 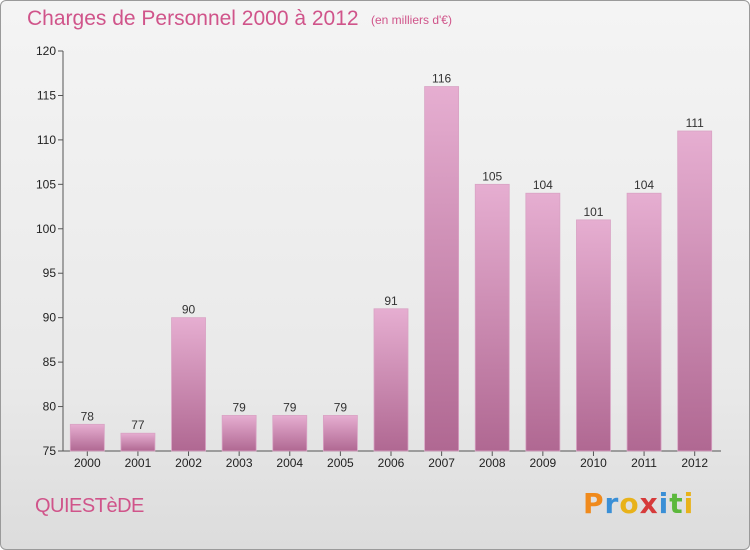 I want to click on bar-value-label: 90, so click(x=189, y=310).